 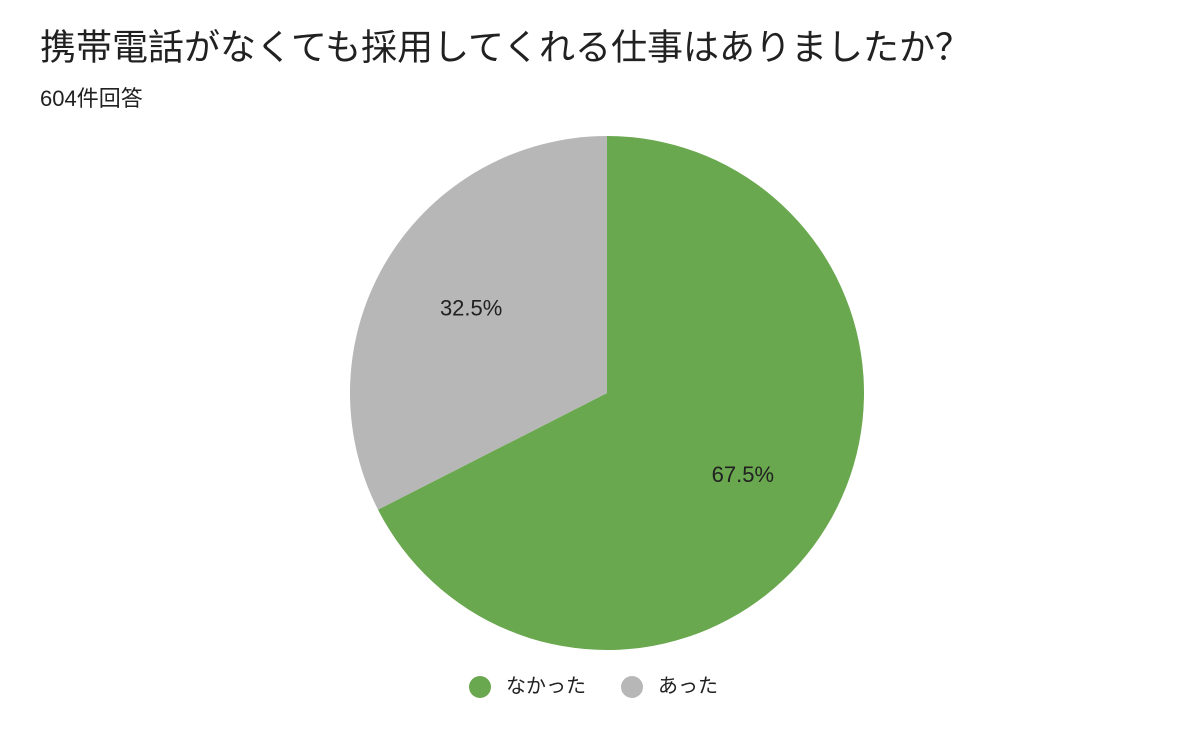 I want to click on pie-slice, so click(x=478, y=323).